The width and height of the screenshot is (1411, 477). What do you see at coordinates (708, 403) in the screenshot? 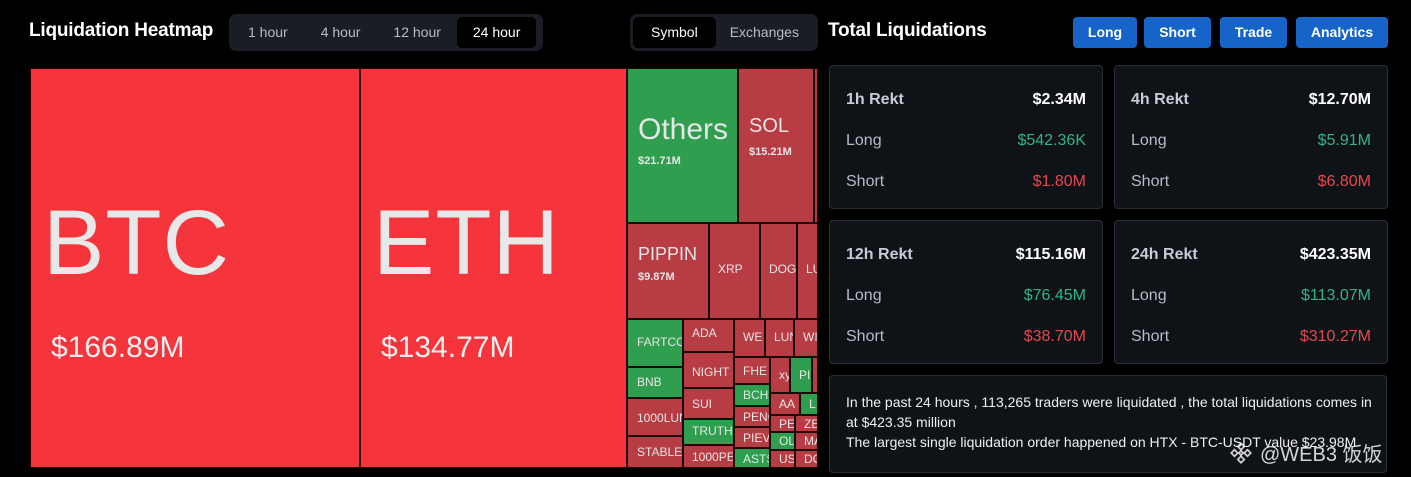
I see `heatmap-cell-sui: SUI` at bounding box center [708, 403].